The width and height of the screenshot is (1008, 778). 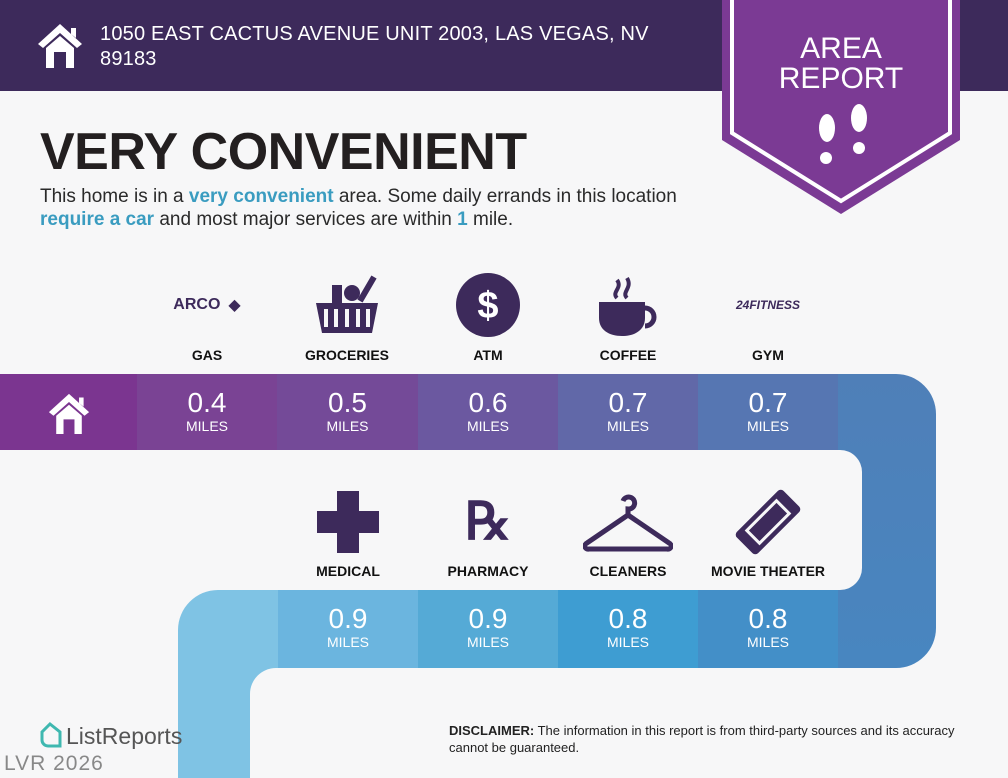 I want to click on dollar-icon: $, so click(x=488, y=305).